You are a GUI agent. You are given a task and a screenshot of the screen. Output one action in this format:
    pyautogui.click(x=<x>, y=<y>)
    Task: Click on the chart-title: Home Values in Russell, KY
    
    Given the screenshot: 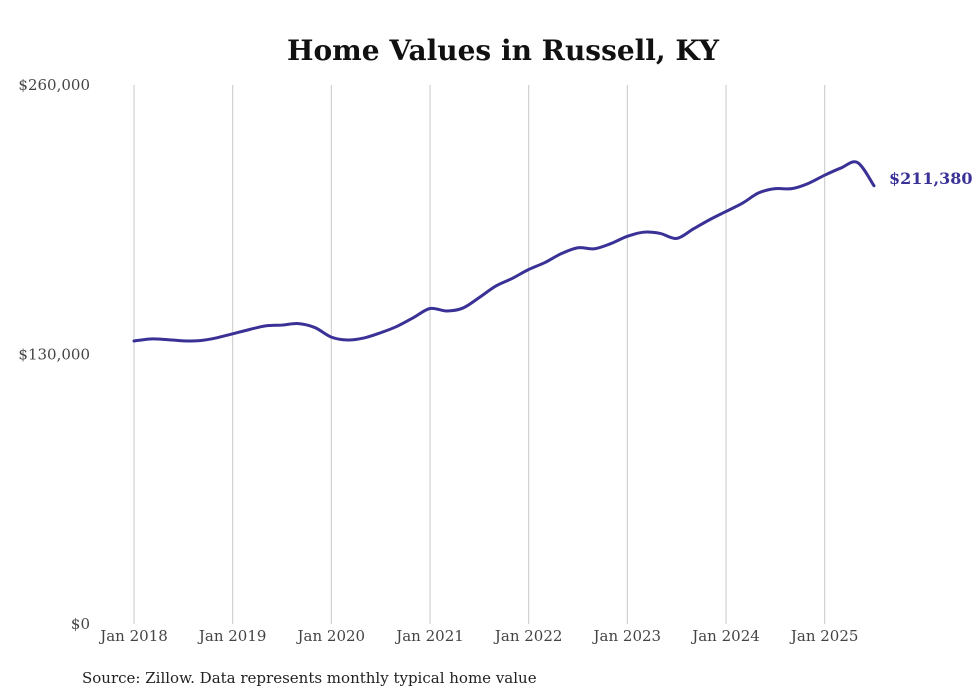 What is the action you would take?
    pyautogui.click(x=503, y=50)
    